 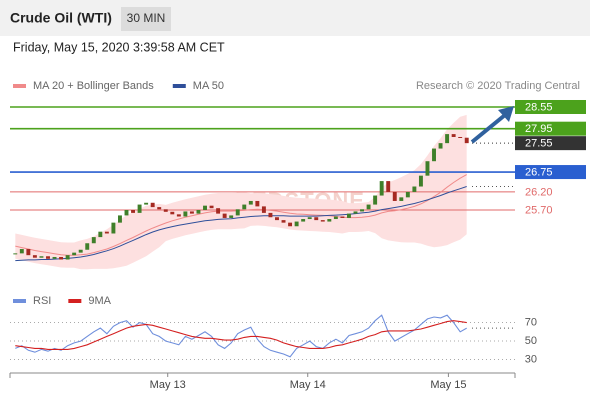 What do you see at coordinates (539, 107) in the screenshot?
I see `level-label: 28.55` at bounding box center [539, 107].